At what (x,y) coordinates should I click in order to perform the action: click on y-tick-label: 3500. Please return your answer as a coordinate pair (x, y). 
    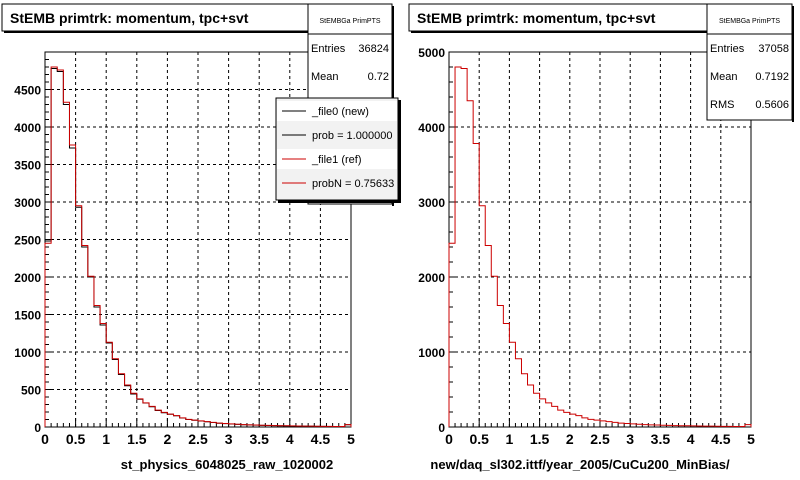
    Looking at the image, I should click on (27, 166).